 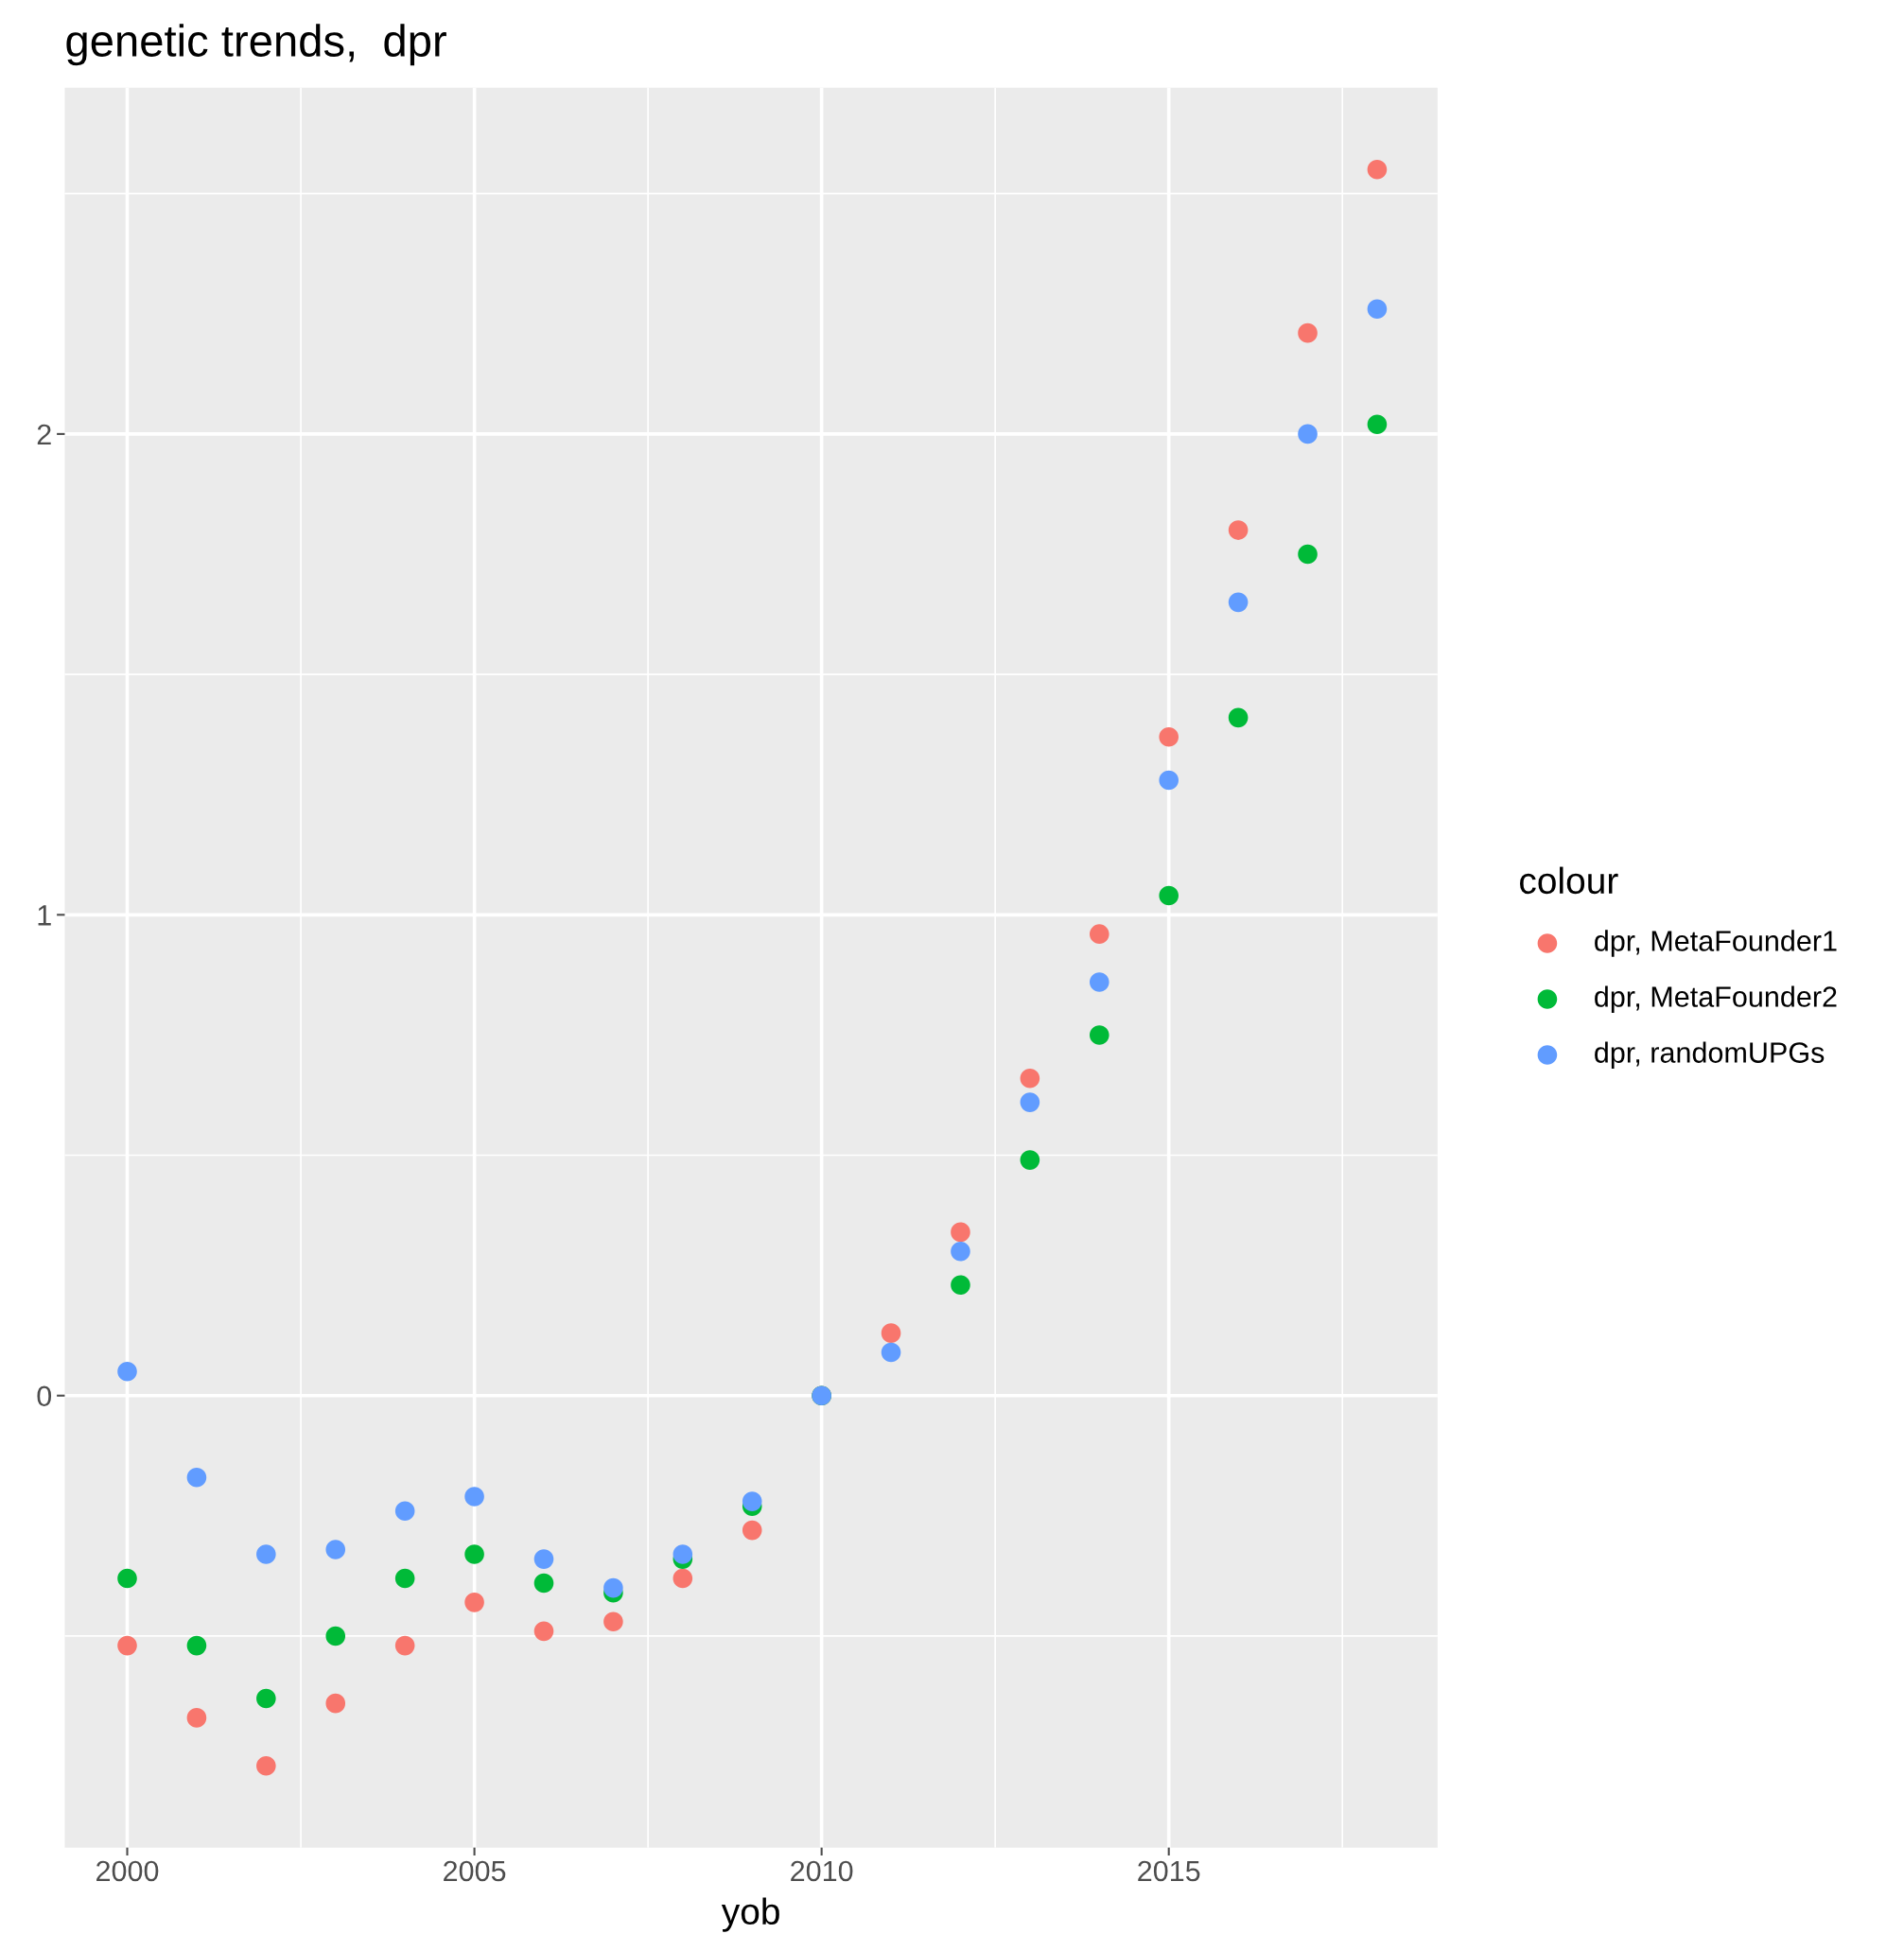 I want to click on x-tick-label: 2000, so click(x=127, y=1871).